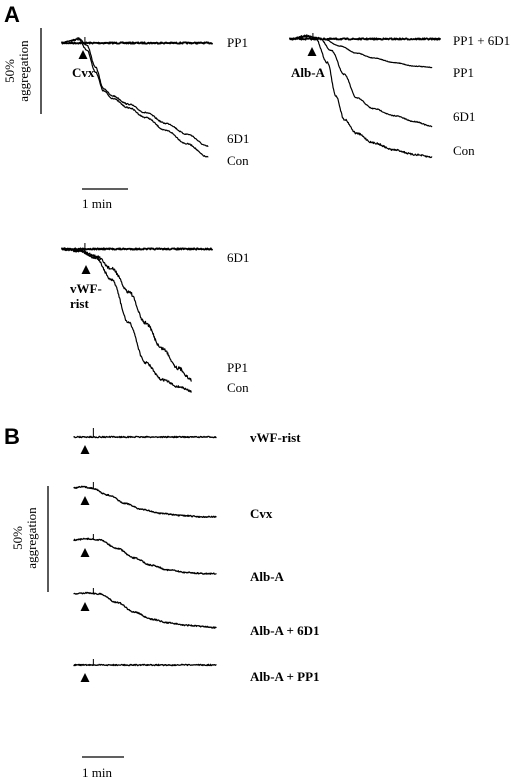 This screenshot has width=520, height=780. Describe the element at coordinates (238, 257) in the screenshot. I see `series-label-vwf-rist-6d1: 6D1` at that location.